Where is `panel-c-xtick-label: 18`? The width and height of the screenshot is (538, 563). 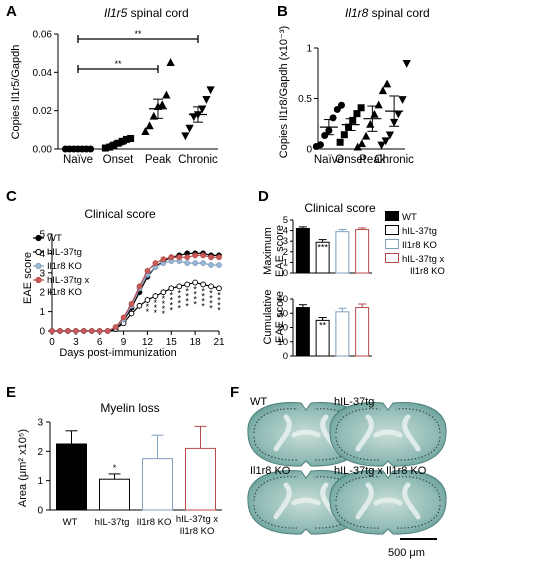
panel-c-xtick-label: 18 is located at coordinates (196, 342).